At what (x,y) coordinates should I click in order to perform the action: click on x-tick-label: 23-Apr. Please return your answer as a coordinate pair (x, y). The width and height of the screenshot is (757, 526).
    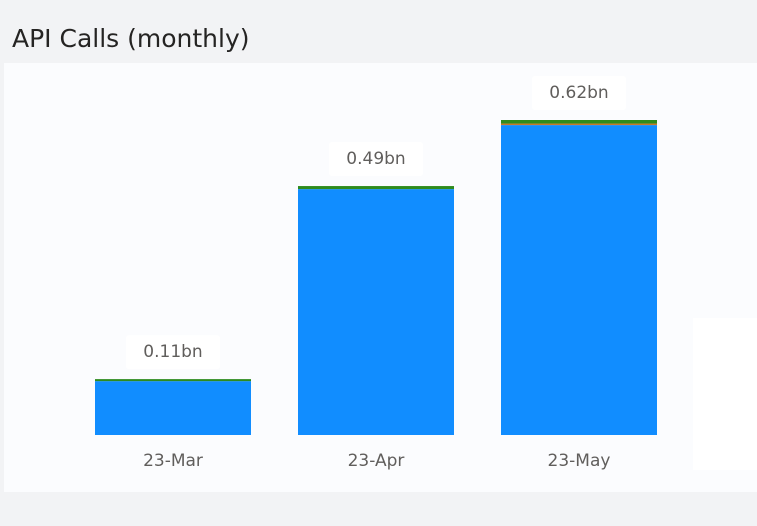
    Looking at the image, I should click on (376, 461).